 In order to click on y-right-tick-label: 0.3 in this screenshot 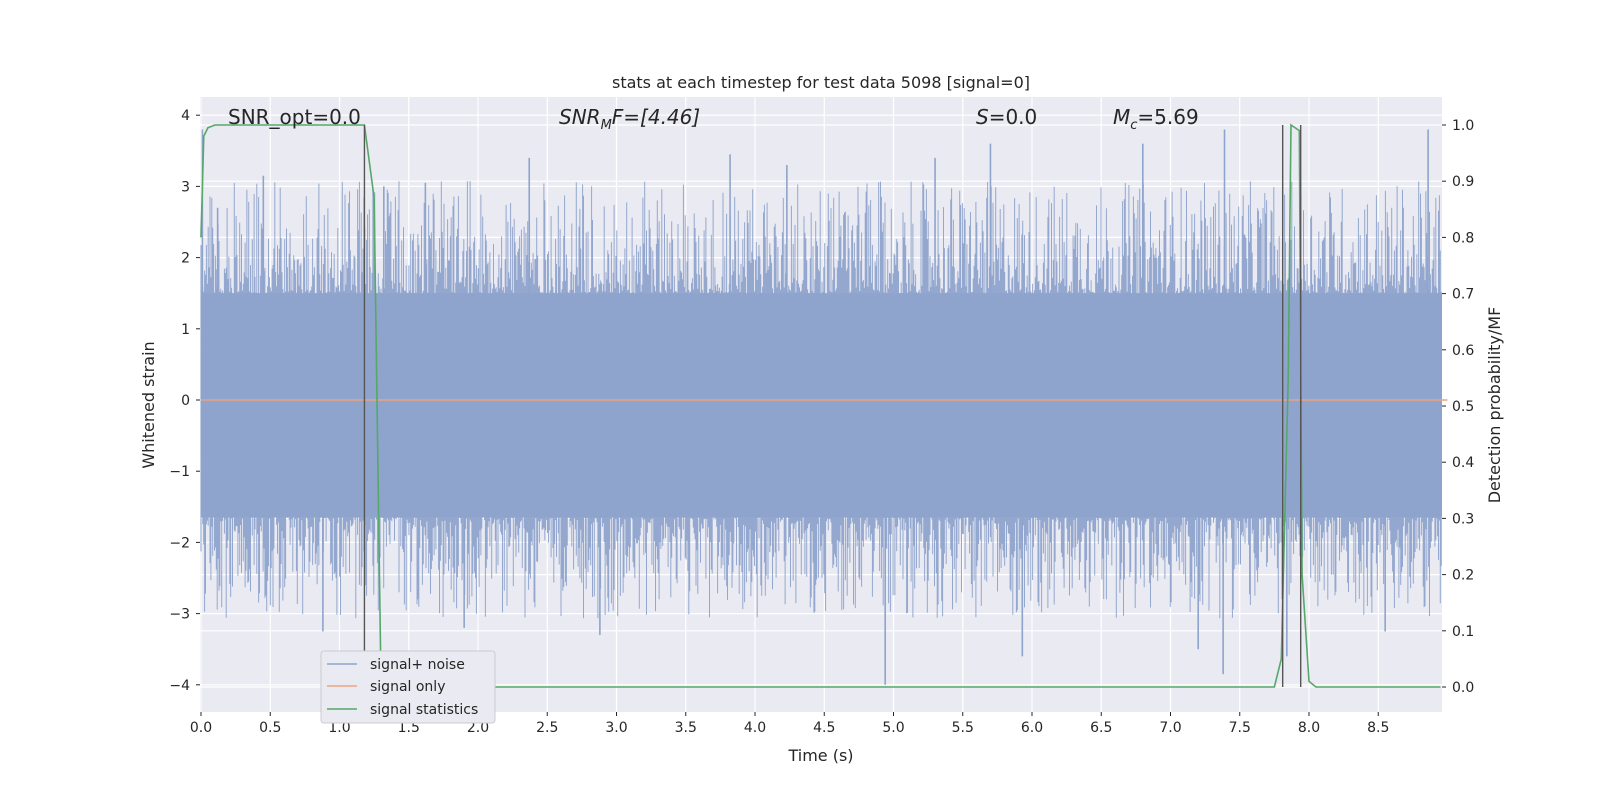, I will do `click(1463, 519)`.